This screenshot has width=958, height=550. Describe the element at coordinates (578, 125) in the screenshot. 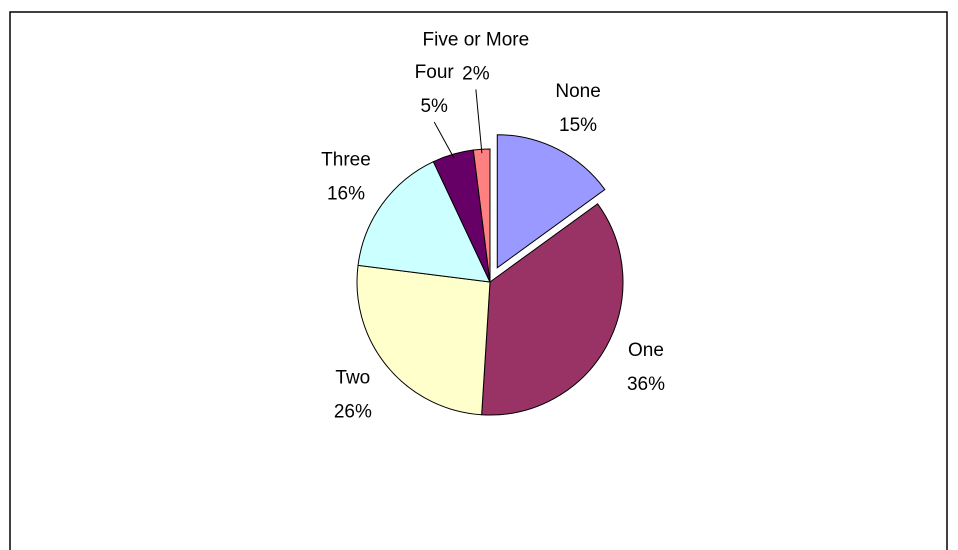

I see `slice-value: 15%` at that location.